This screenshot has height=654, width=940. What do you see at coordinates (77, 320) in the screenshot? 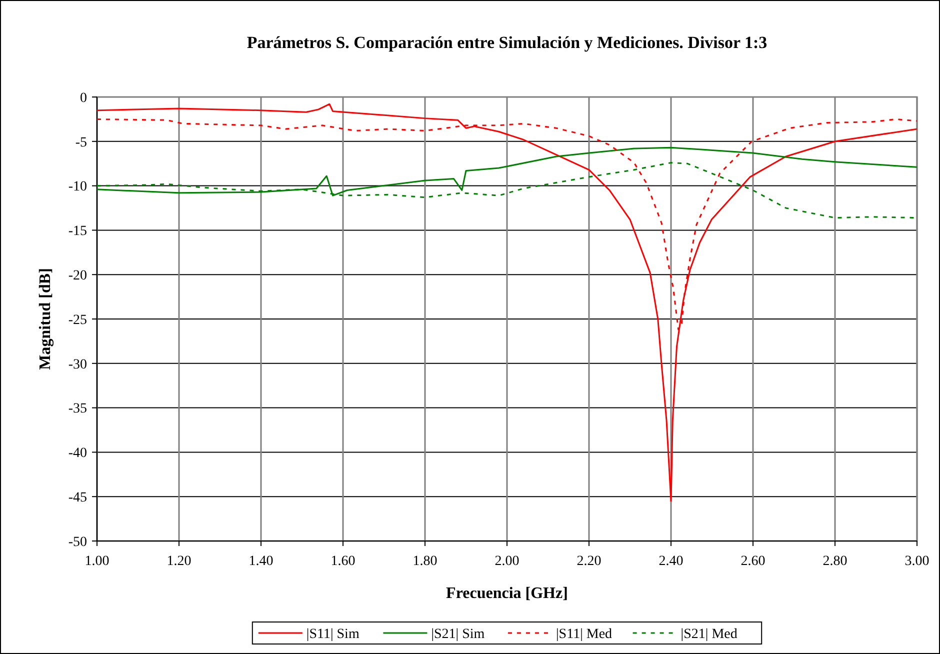
I see `y-tick-label: -25` at bounding box center [77, 320].